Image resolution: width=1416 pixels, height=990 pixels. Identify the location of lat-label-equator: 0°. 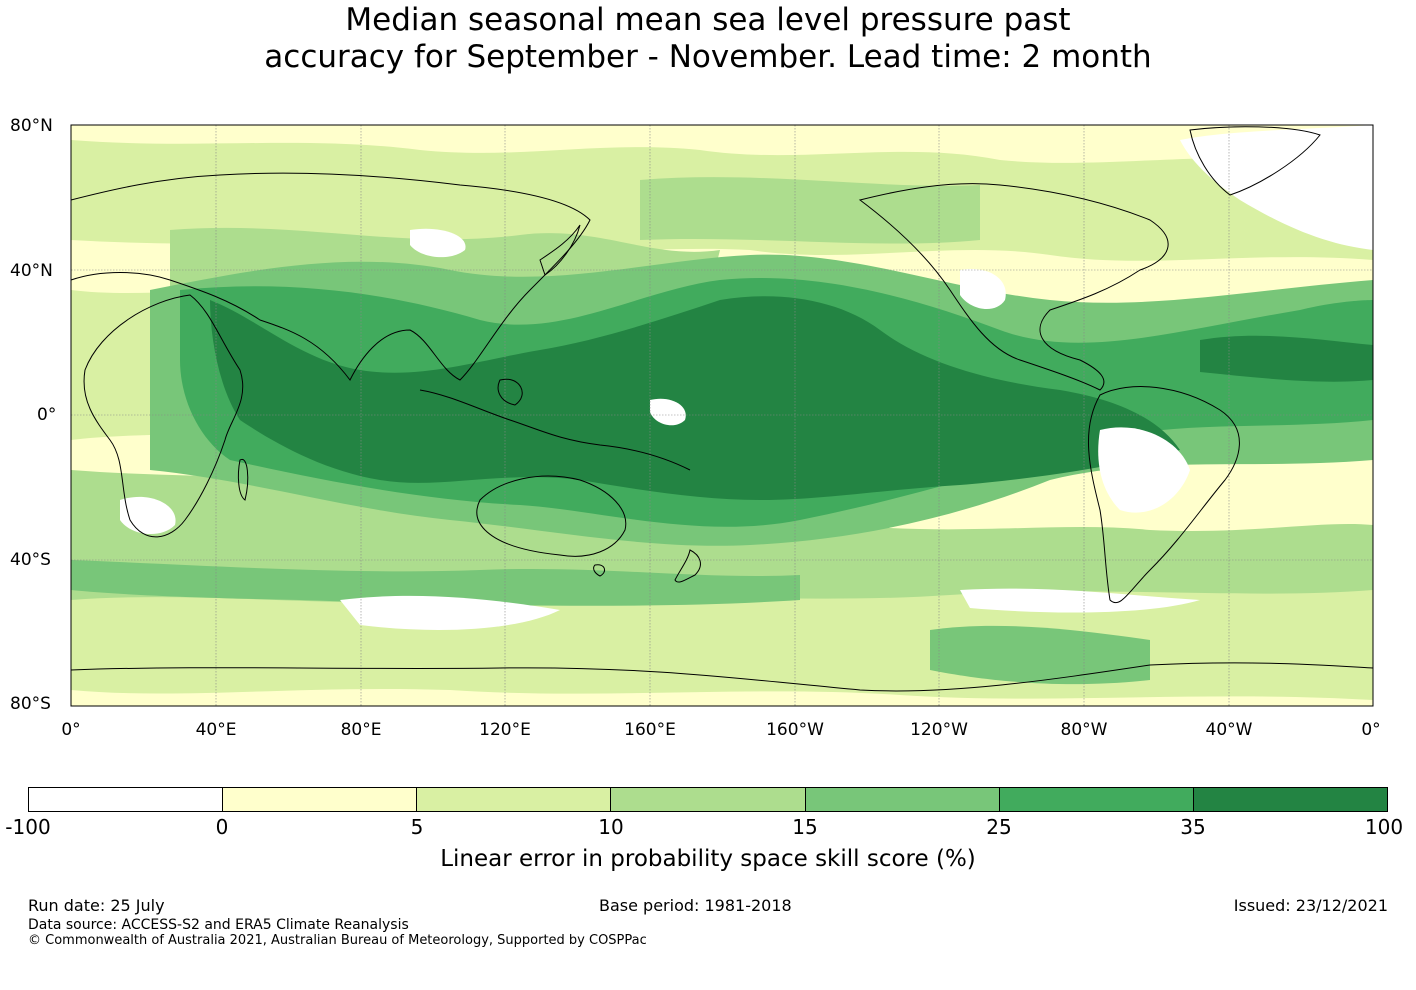
(47, 415).